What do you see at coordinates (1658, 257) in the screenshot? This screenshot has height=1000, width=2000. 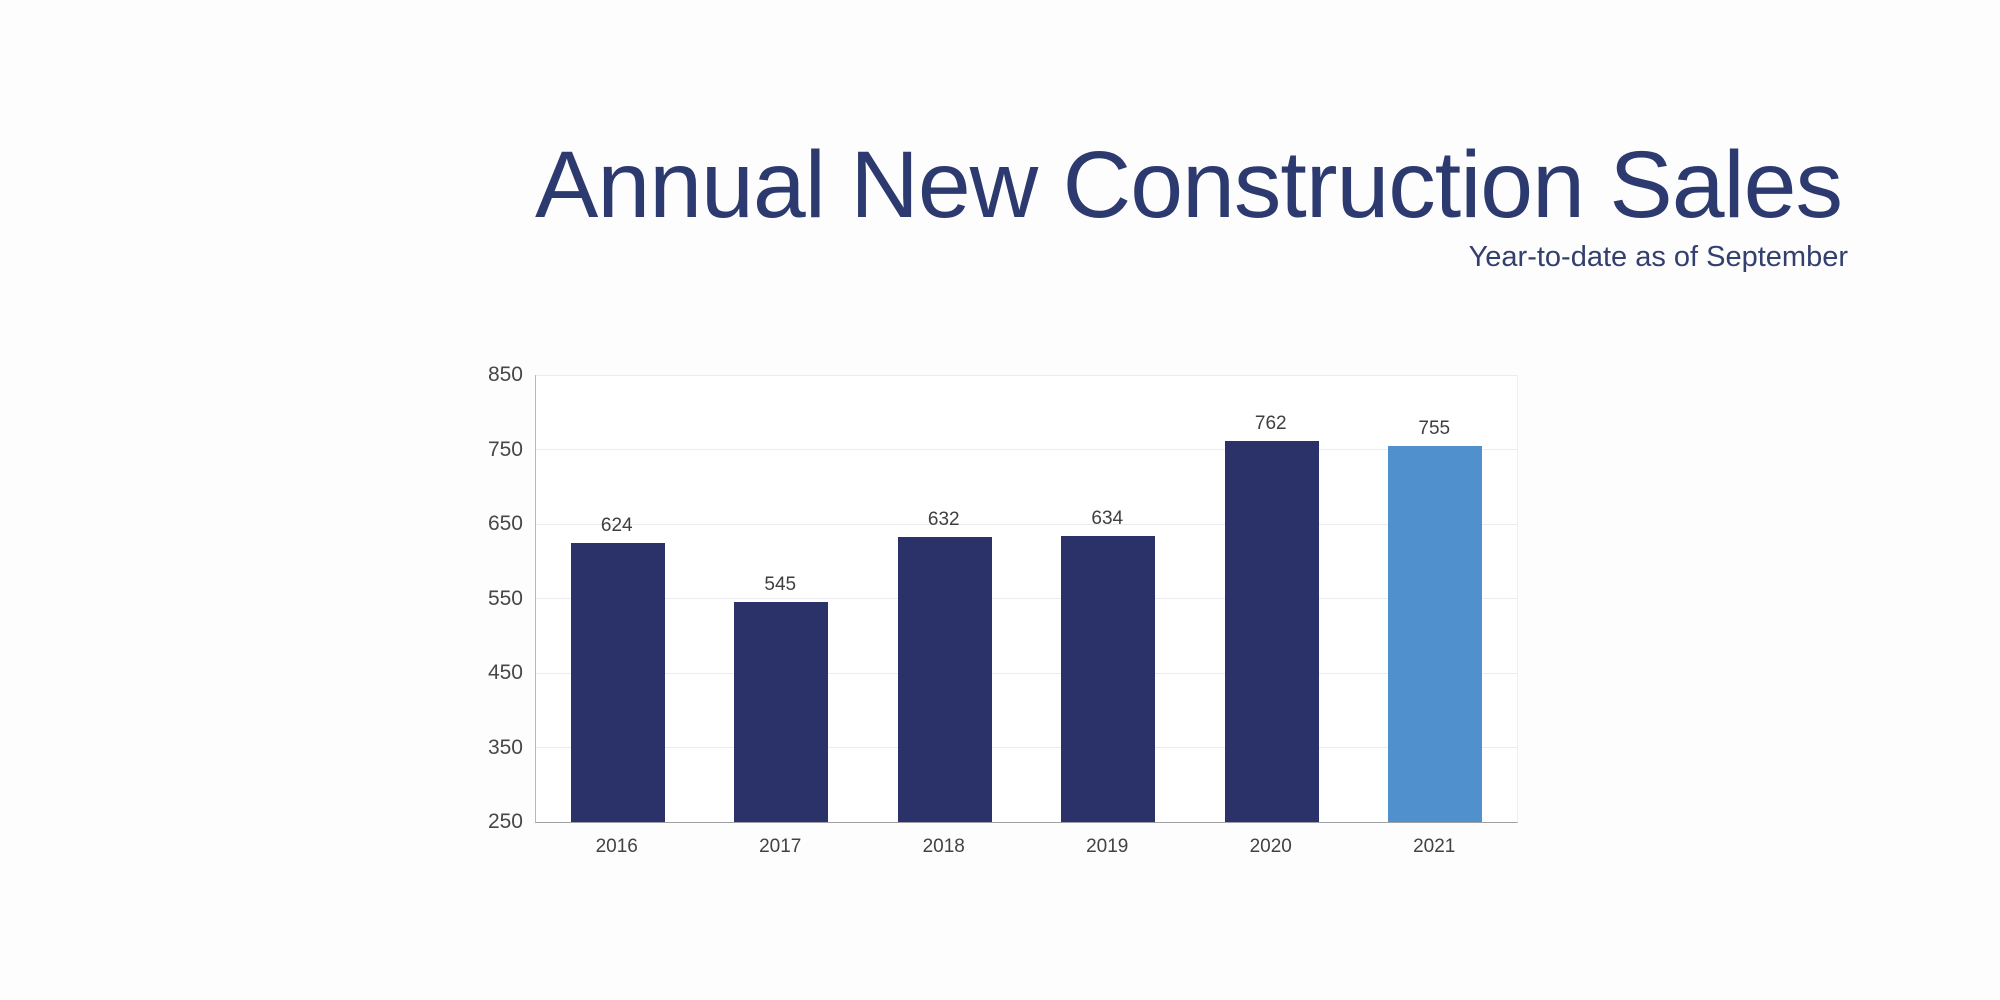 I see `chart-subtitle: Year-to-date as of September` at bounding box center [1658, 257].